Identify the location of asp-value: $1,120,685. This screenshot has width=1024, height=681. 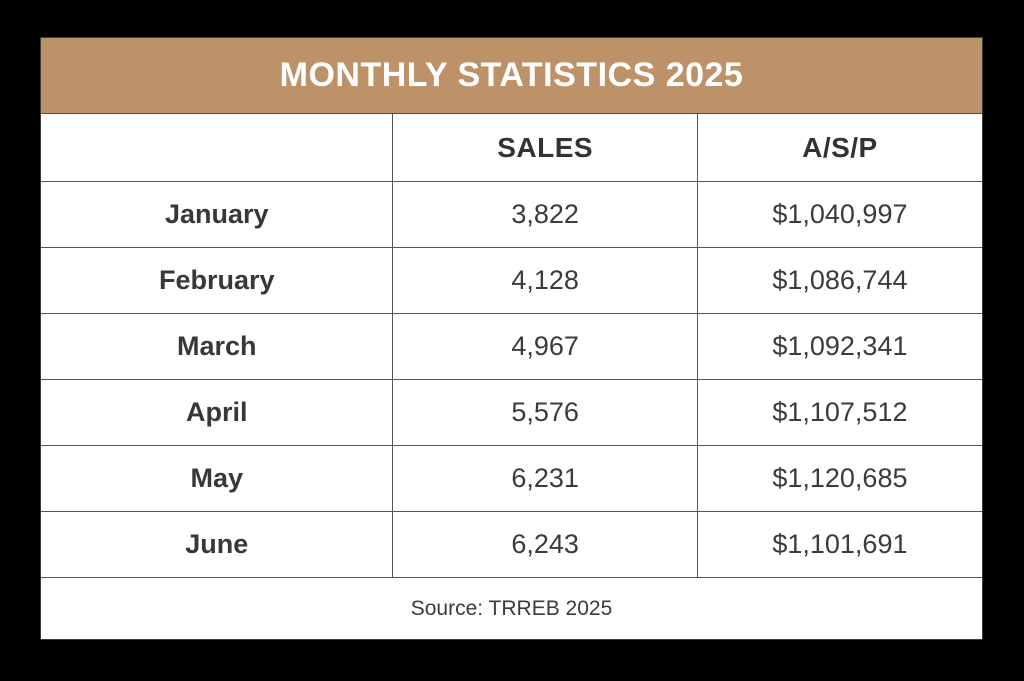
(840, 478).